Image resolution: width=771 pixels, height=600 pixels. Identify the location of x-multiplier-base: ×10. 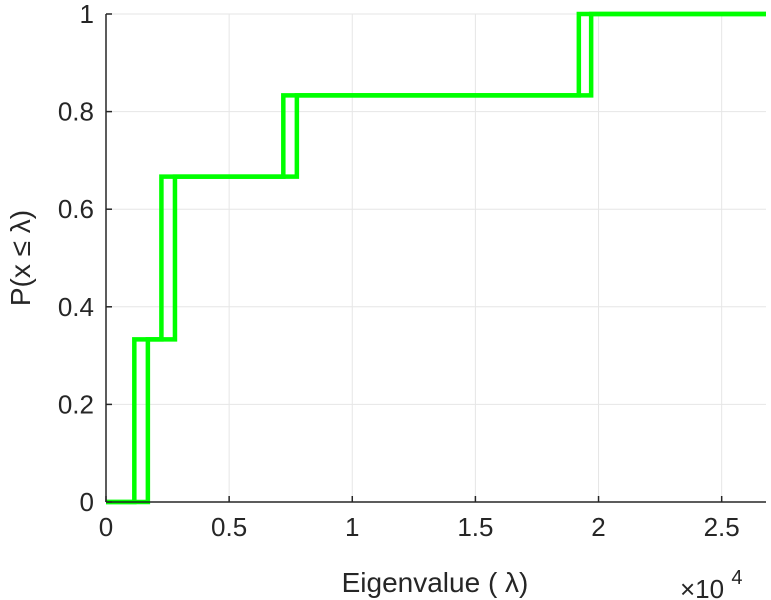
(702, 587).